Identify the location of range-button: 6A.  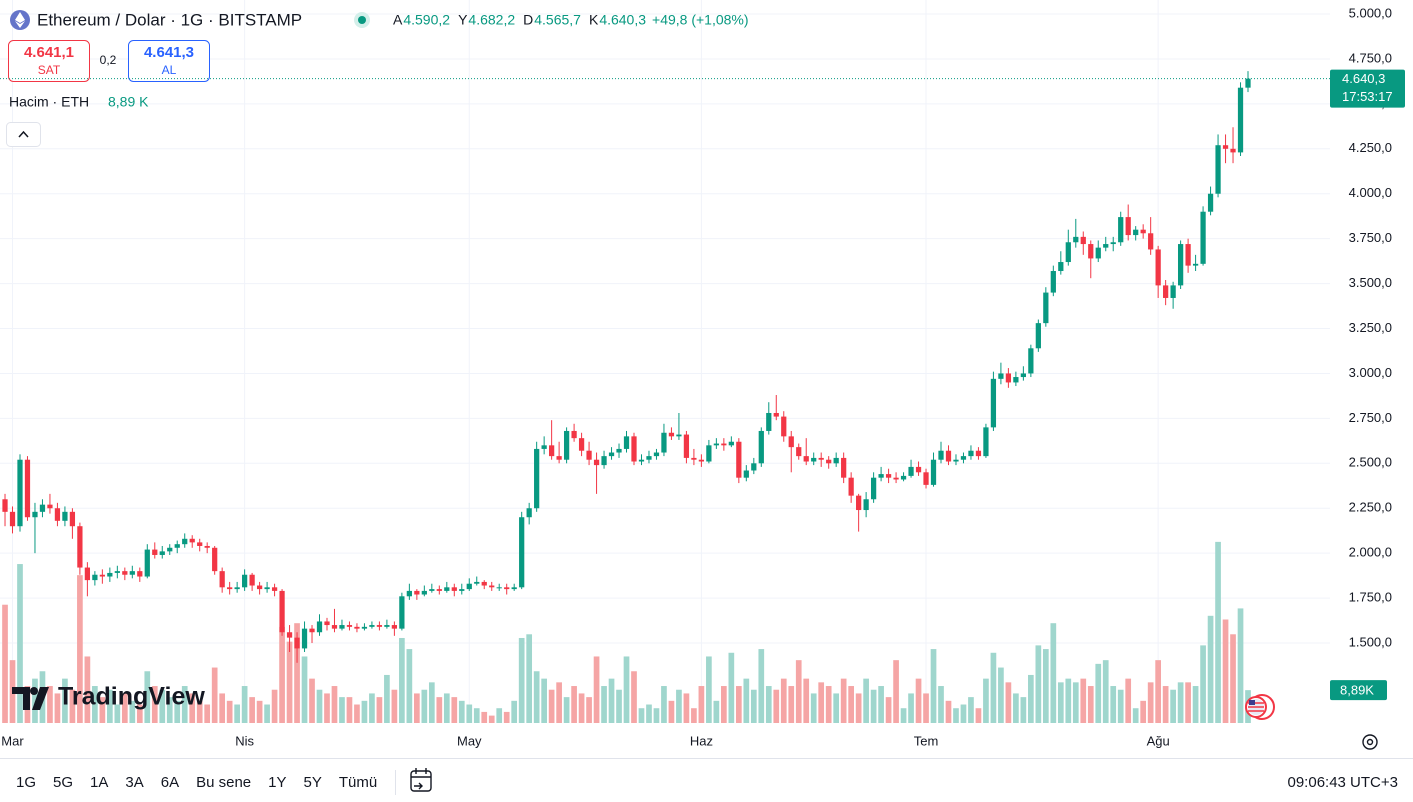
(170, 782).